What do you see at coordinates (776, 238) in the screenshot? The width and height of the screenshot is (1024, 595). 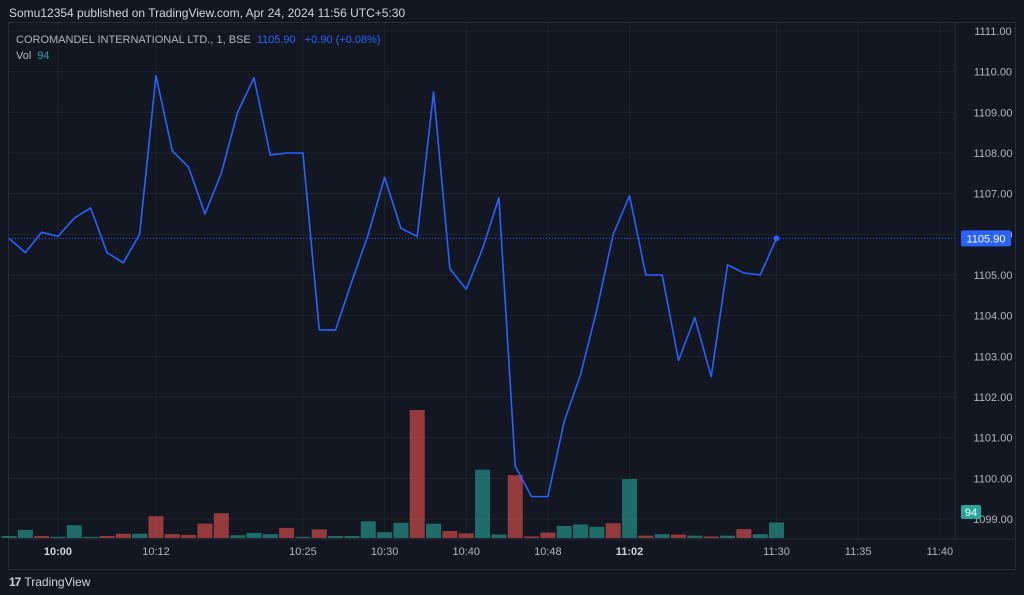 I see `last-price-point` at bounding box center [776, 238].